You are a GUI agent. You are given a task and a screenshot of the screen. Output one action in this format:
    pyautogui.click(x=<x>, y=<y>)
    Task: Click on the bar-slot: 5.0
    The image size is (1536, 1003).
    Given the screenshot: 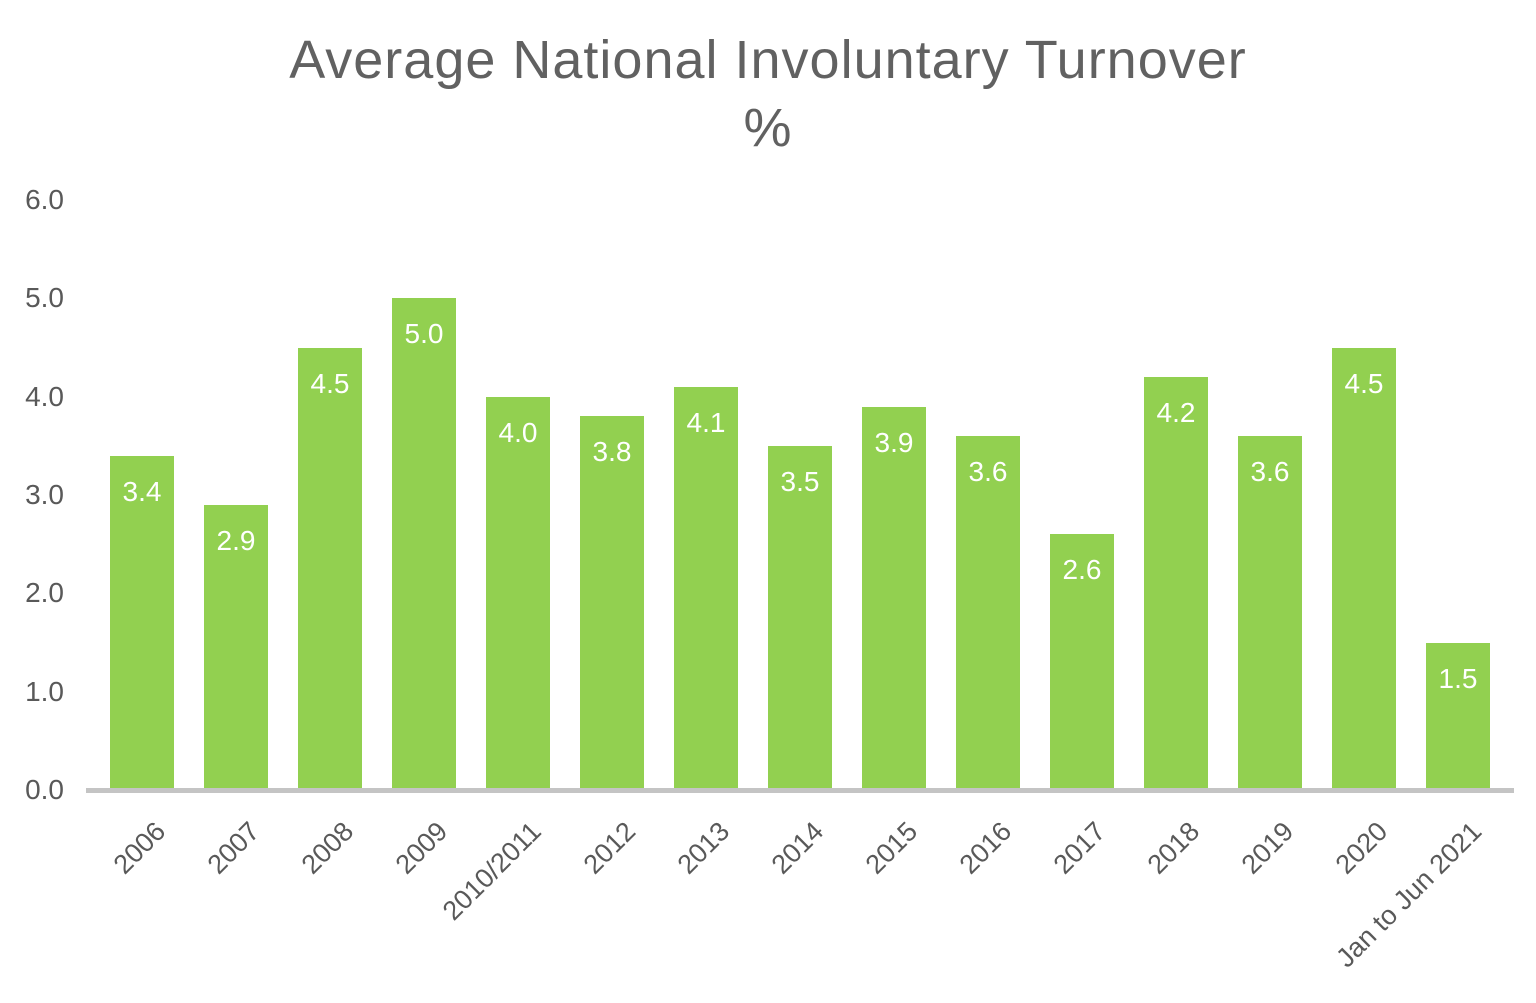 What is the action you would take?
    pyautogui.click(x=424, y=495)
    